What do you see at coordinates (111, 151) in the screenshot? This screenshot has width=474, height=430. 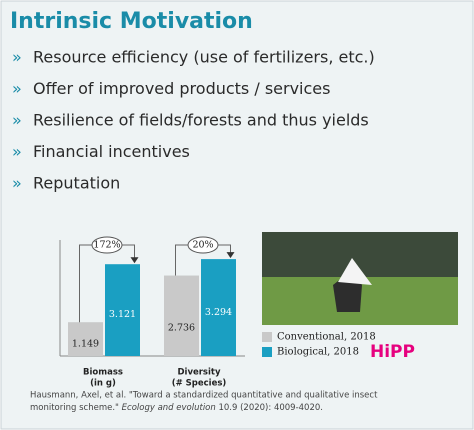 I see `bullet-text: Financial incentives` at bounding box center [111, 151].